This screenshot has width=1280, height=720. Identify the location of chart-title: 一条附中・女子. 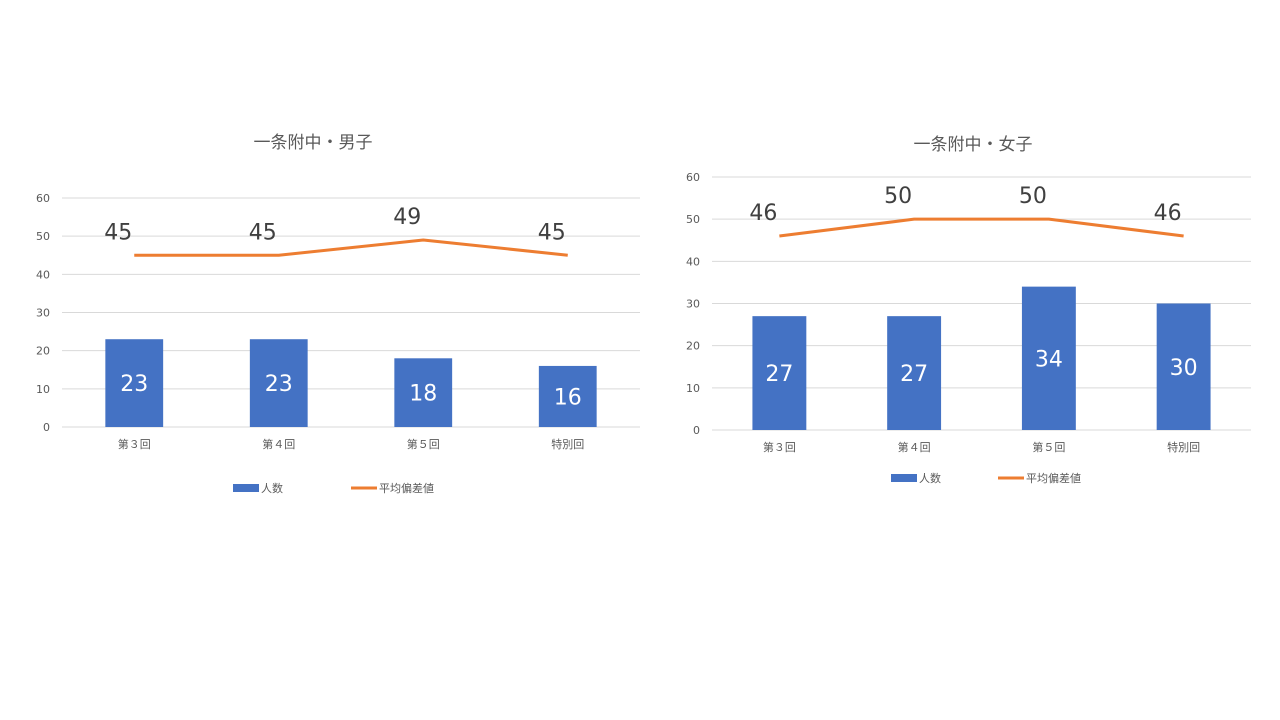
(973, 145).